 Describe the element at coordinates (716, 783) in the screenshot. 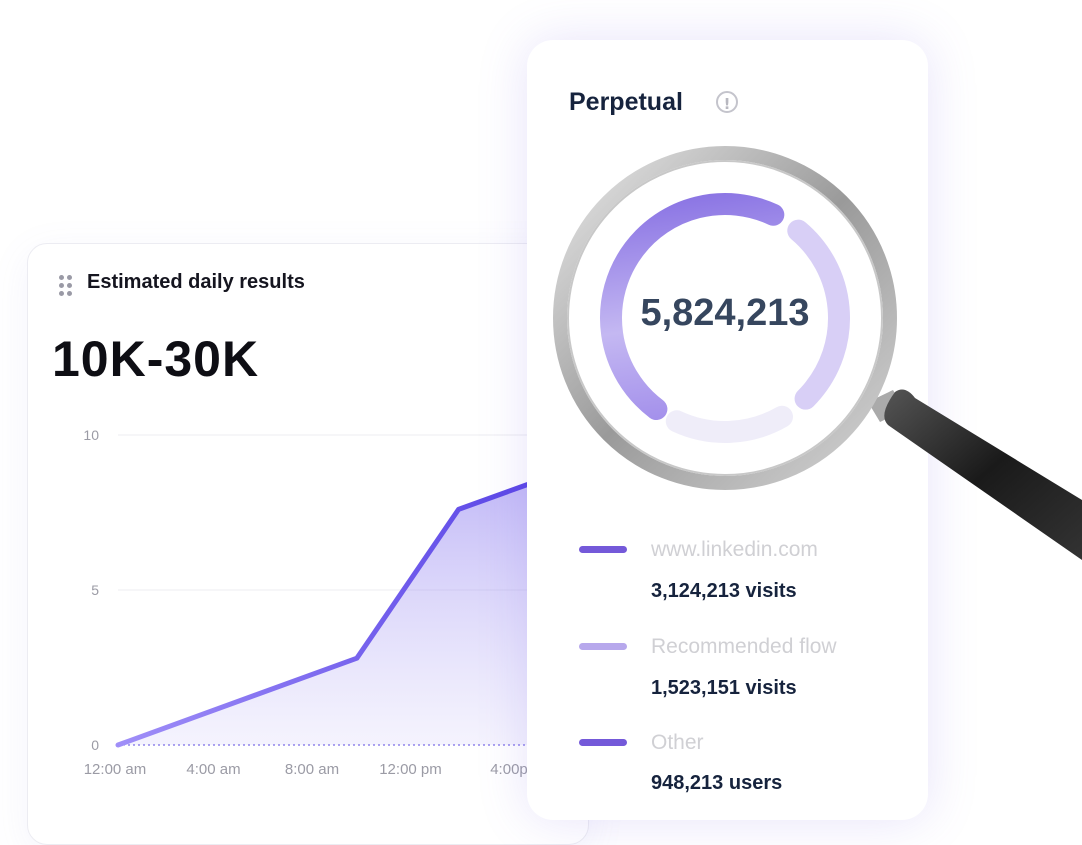

I see `legend-value: 948,213 users` at that location.